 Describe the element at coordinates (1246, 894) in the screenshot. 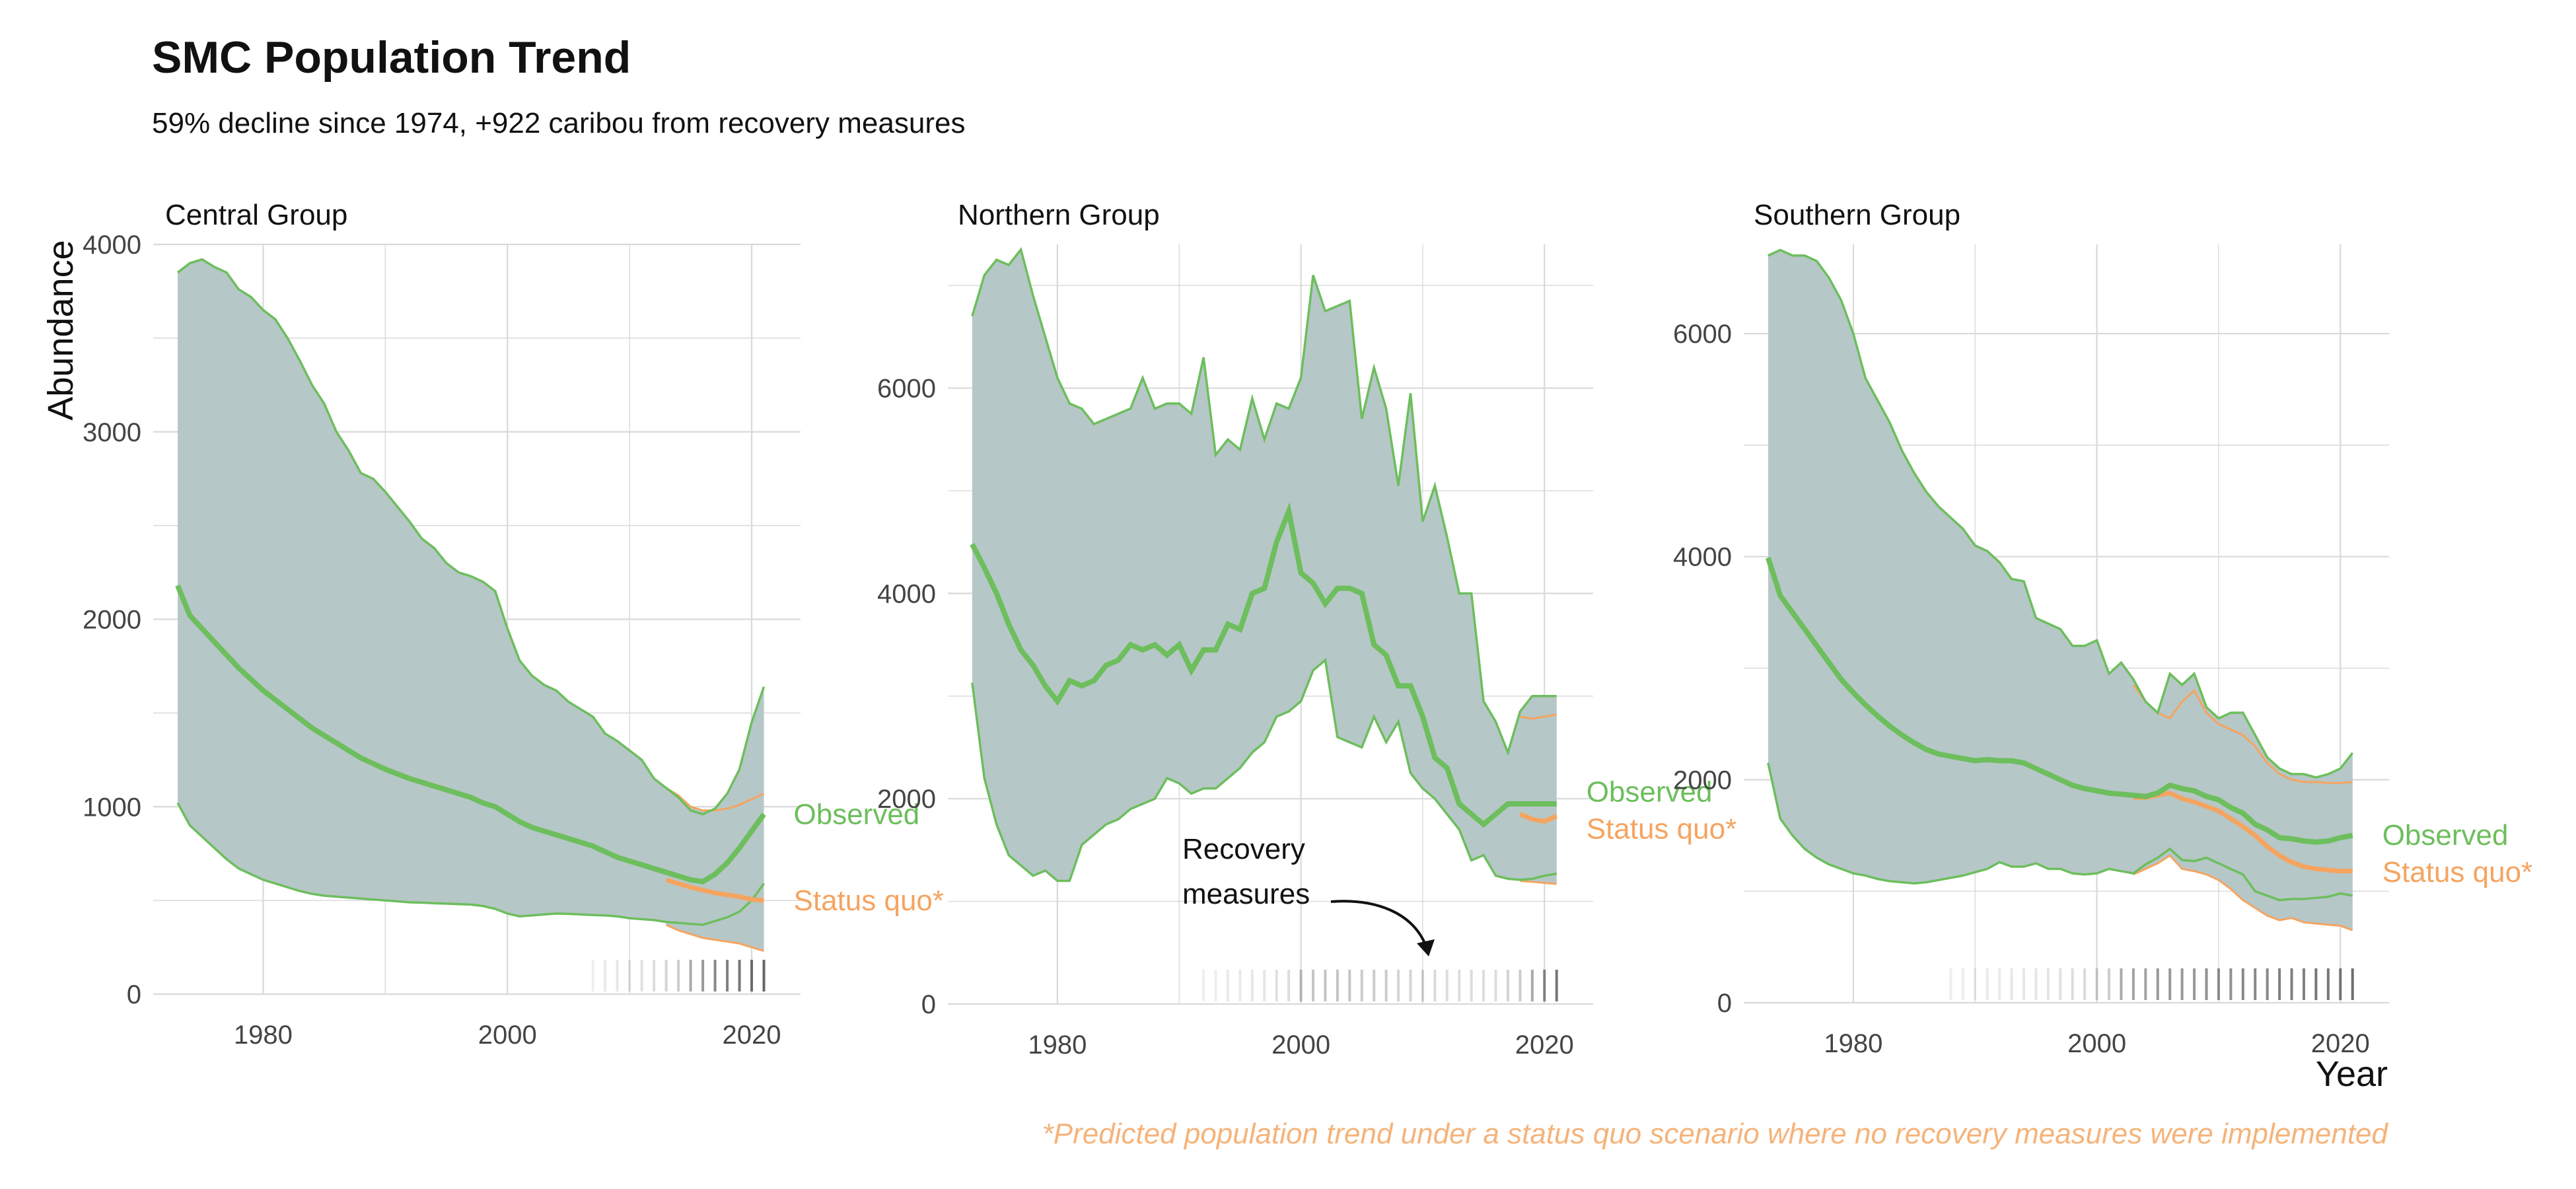

I see `annotation-text-line: measures` at that location.